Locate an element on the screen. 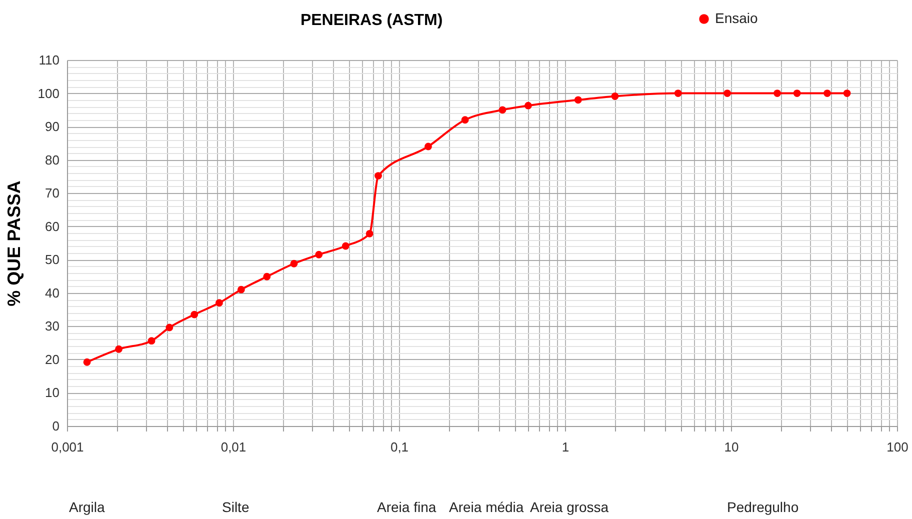 This screenshot has height=519, width=912. y-tick-label: 100 is located at coordinates (49, 93).